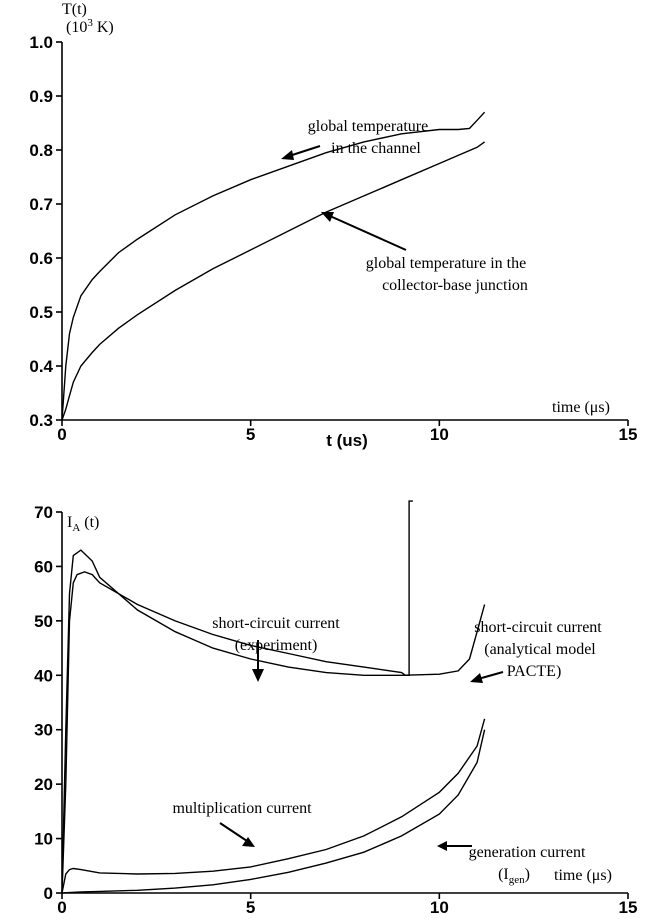 The height and width of the screenshot is (919, 650). Describe the element at coordinates (540, 649) in the screenshot. I see `annotation-model-line2: (analytical model` at that location.